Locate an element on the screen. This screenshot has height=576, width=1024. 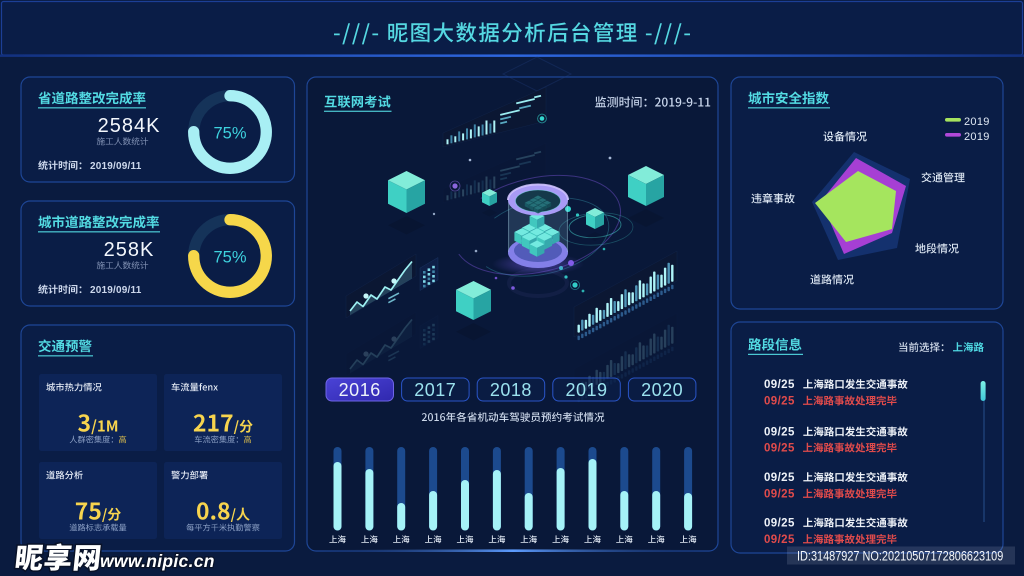
svg-text: 2584K is located at coordinates (129, 126).